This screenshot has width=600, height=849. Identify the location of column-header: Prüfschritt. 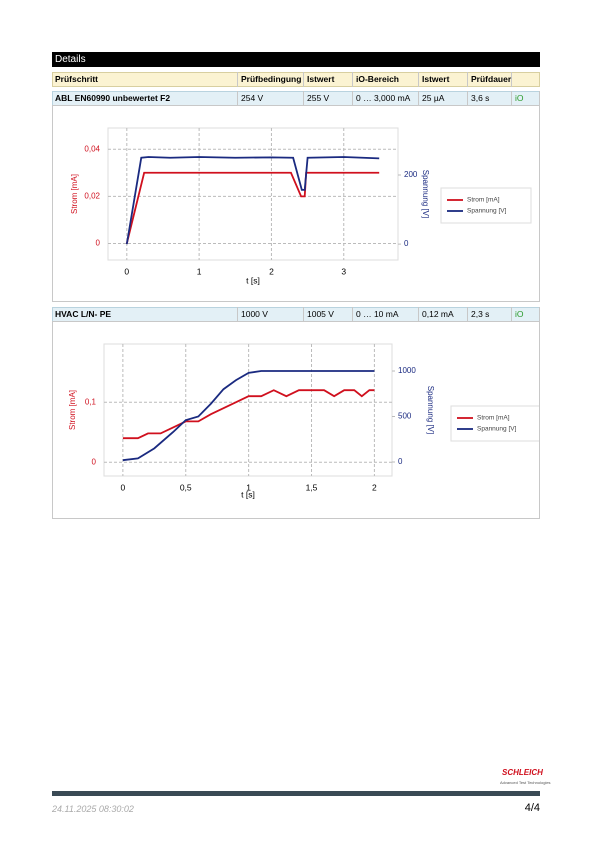
(145, 79).